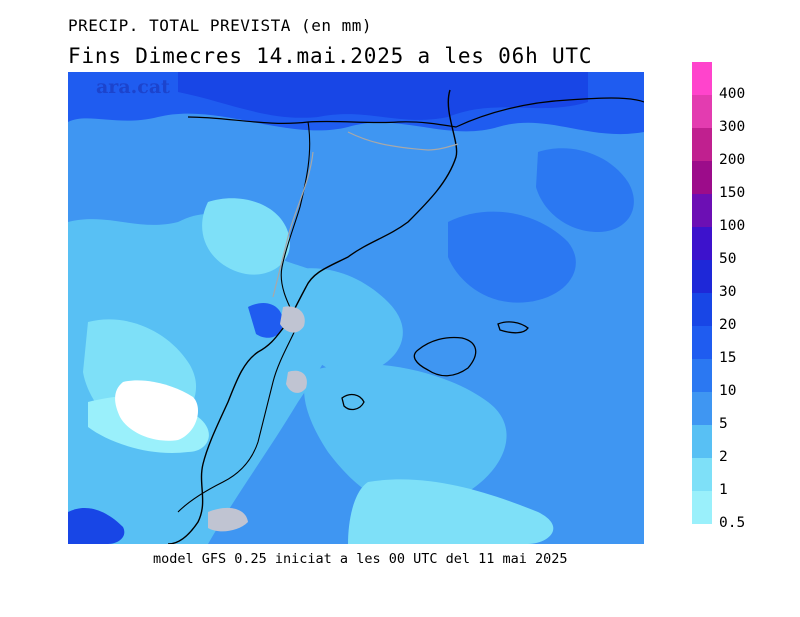  Describe the element at coordinates (292, 319) in the screenshot. I see `terrain-ebro` at that location.